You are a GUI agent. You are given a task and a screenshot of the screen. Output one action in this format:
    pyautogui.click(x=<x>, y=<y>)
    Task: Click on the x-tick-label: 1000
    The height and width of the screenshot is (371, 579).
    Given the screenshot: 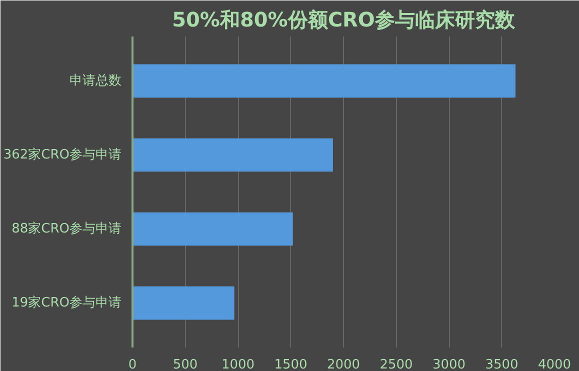 What is the action you would take?
    pyautogui.click(x=238, y=364)
    